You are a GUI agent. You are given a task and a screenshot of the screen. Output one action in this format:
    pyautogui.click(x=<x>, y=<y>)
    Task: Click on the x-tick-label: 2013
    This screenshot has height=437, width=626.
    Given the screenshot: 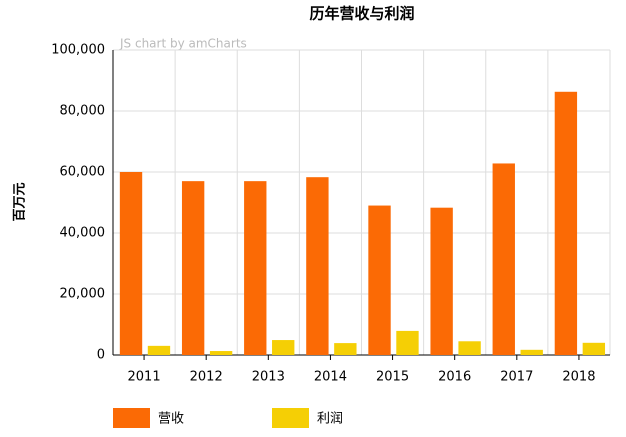 What is the action you would take?
    pyautogui.click(x=268, y=377)
    